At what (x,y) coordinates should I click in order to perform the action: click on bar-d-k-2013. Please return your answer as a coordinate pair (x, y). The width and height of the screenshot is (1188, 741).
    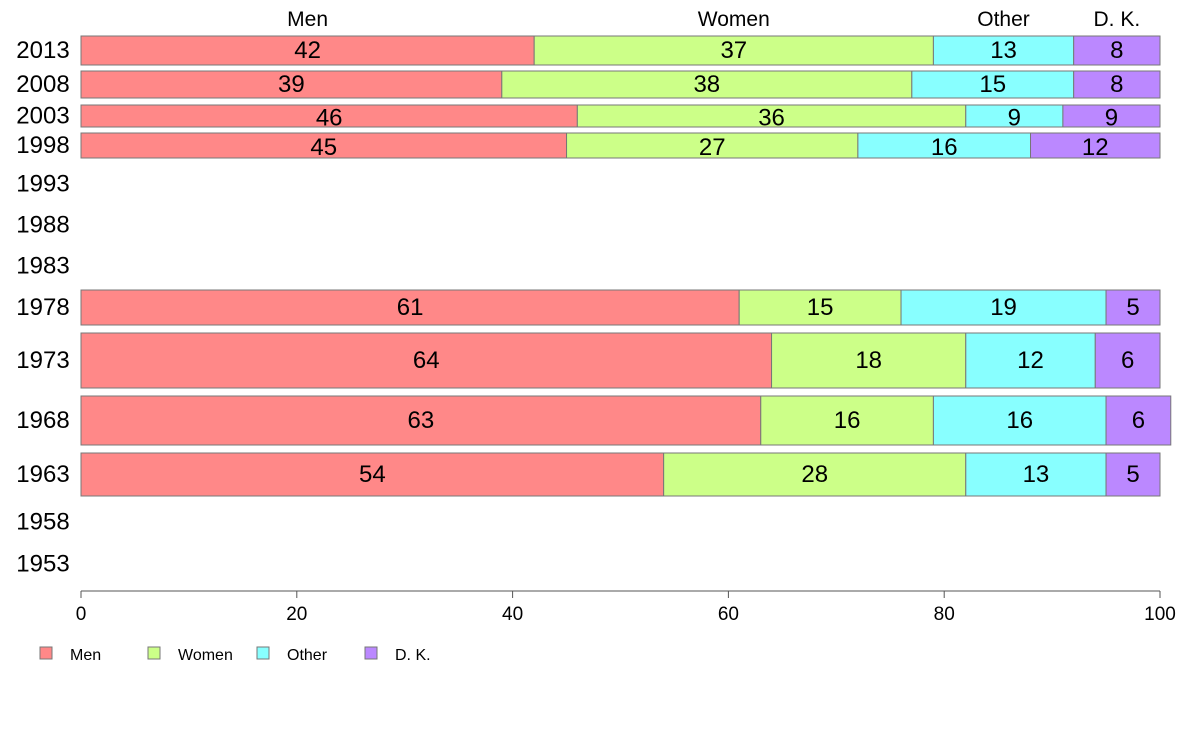
    Looking at the image, I should click on (1117, 50).